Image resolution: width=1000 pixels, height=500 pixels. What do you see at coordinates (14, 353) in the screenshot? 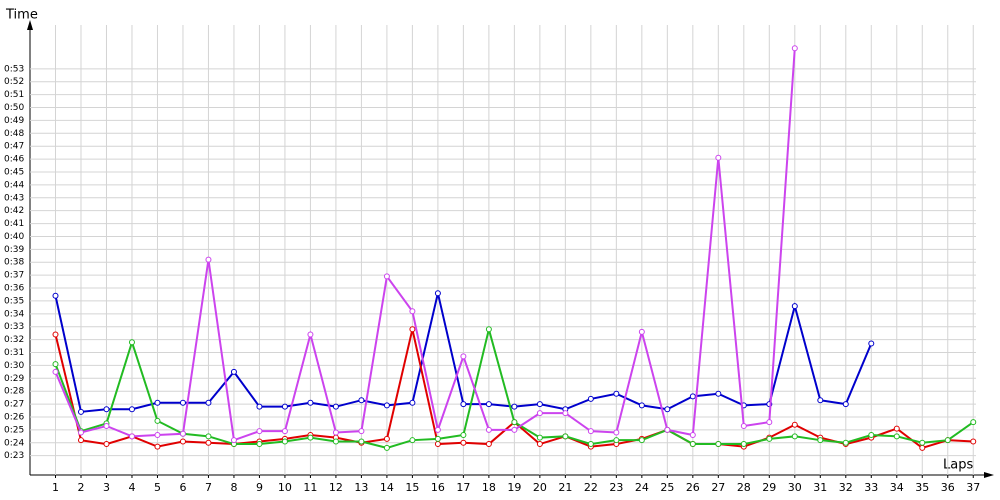
I see `y-tick-label: 0:31` at bounding box center [14, 353].